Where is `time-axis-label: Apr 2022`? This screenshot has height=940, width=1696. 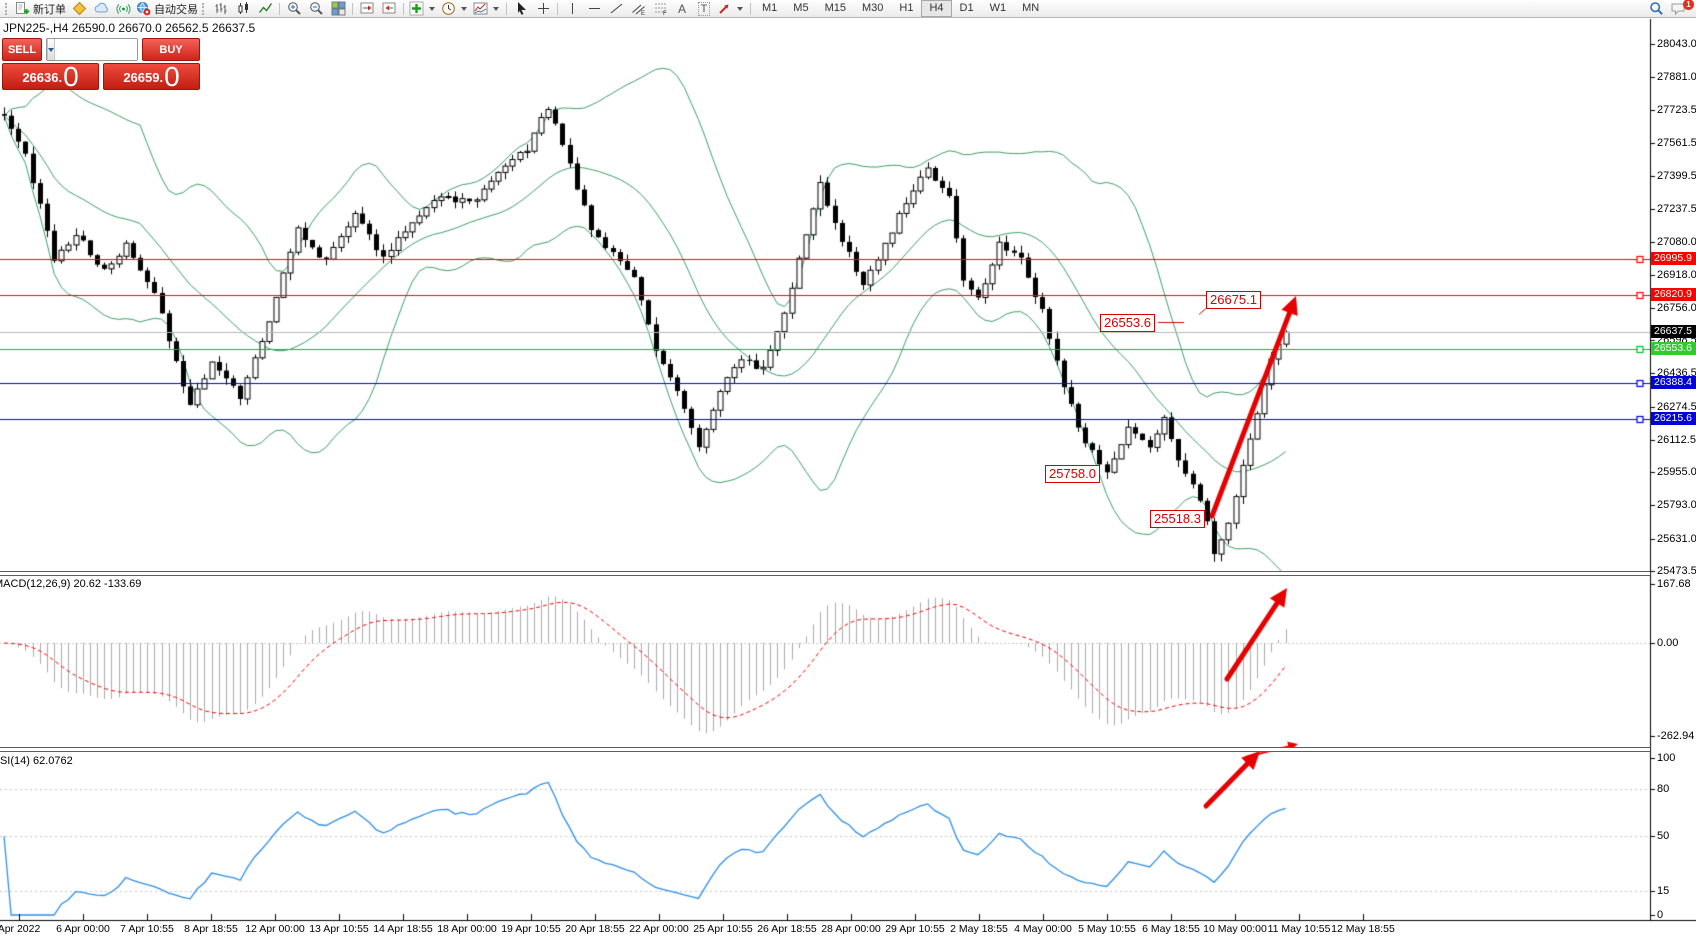
time-axis-label: Apr 2022 is located at coordinates (20, 929).